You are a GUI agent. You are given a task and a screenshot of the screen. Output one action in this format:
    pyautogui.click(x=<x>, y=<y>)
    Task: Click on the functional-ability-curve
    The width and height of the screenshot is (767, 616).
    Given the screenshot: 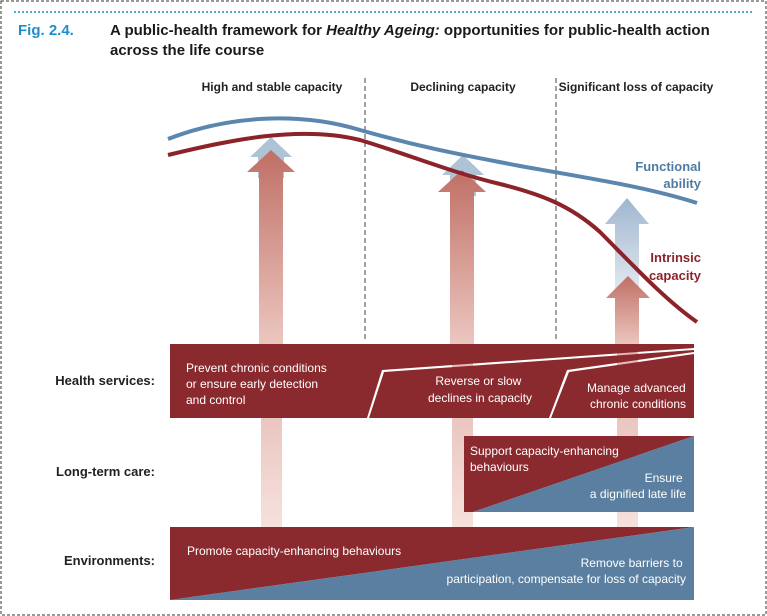 What is the action you would take?
    pyautogui.click(x=432, y=160)
    